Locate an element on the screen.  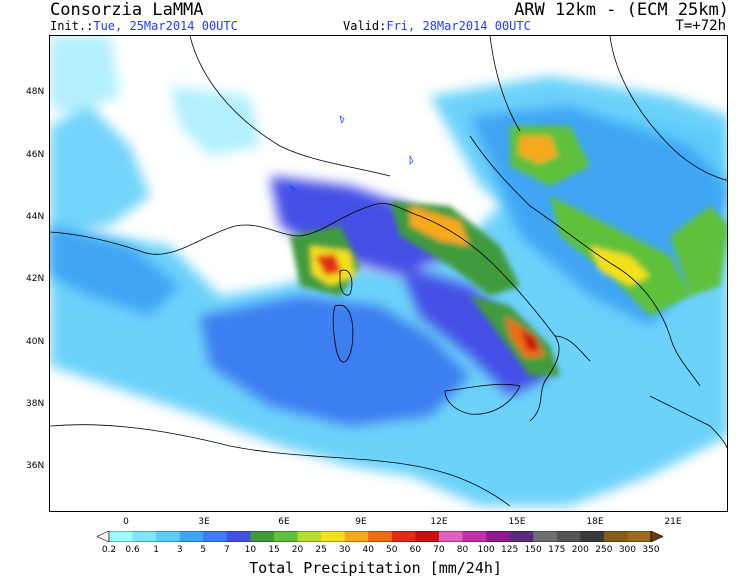
lat-label: 44N is located at coordinates (35, 217).